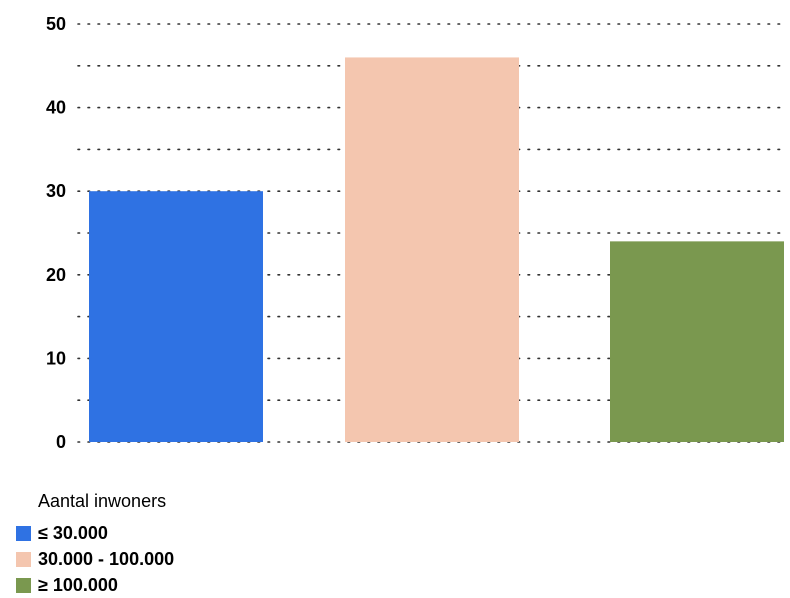  What do you see at coordinates (106, 558) in the screenshot?
I see `legend-label: 30.000 - 100.000` at bounding box center [106, 558].